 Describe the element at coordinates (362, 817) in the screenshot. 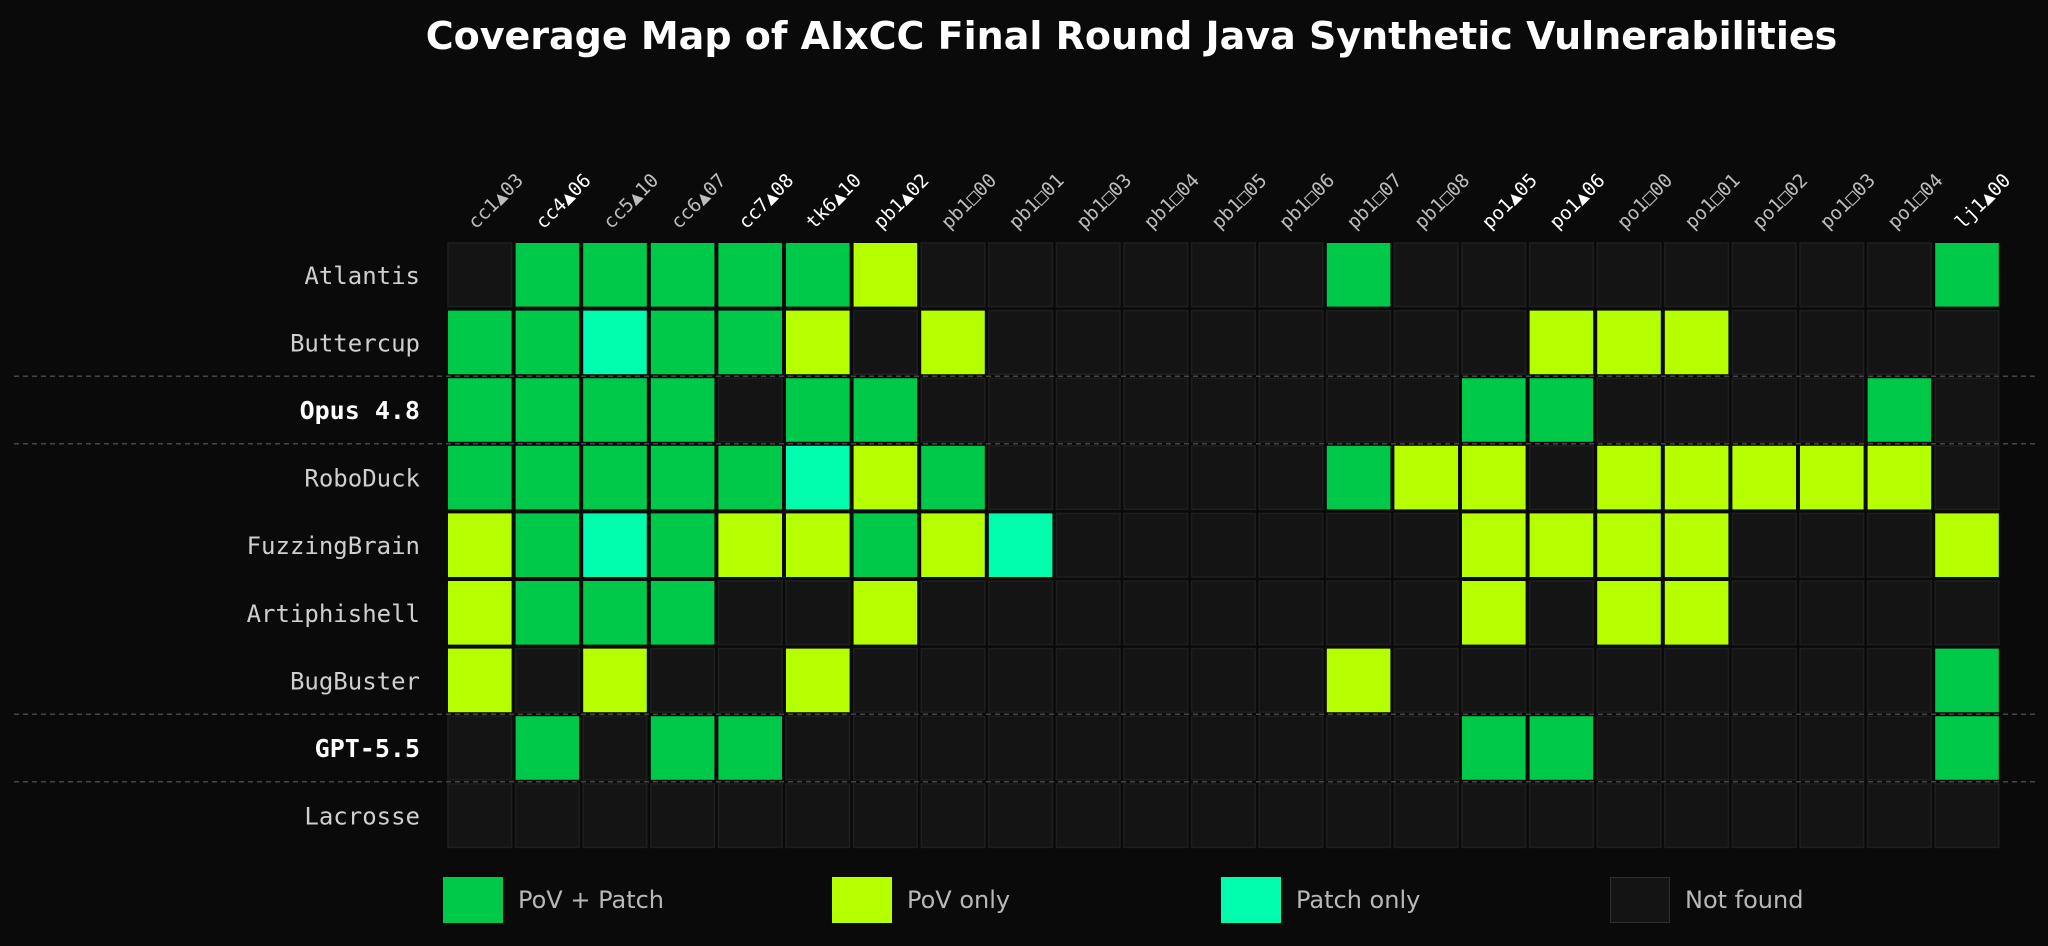

I see `row-label-lacrosse: Lacrosse` at that location.